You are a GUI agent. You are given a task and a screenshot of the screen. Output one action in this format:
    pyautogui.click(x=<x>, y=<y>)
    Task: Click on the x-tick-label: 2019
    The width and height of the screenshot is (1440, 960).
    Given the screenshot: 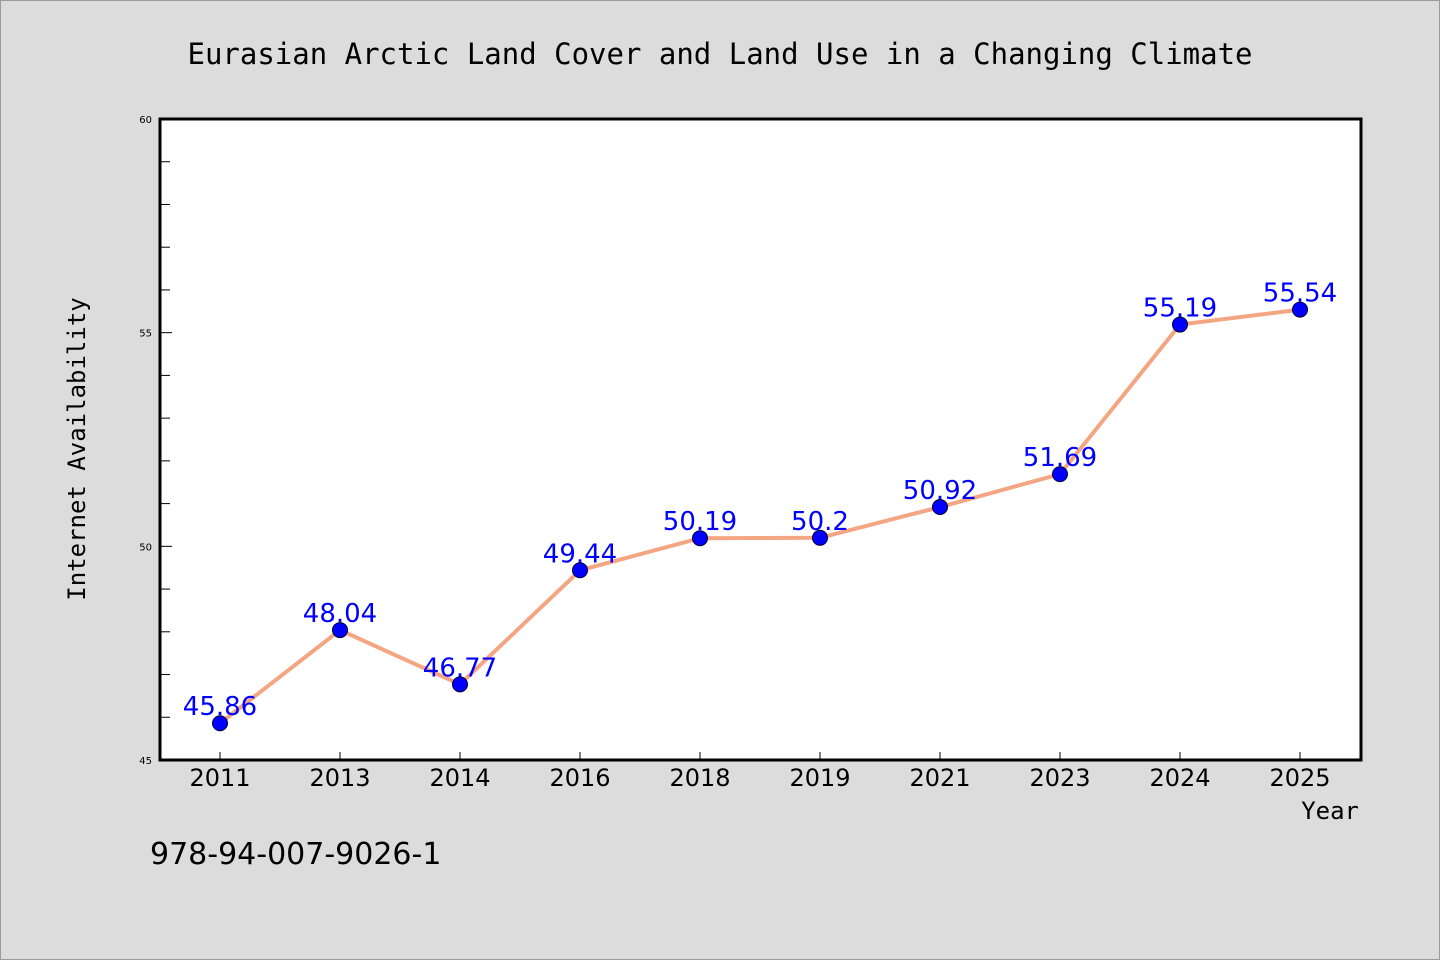 What is the action you would take?
    pyautogui.click(x=819, y=778)
    